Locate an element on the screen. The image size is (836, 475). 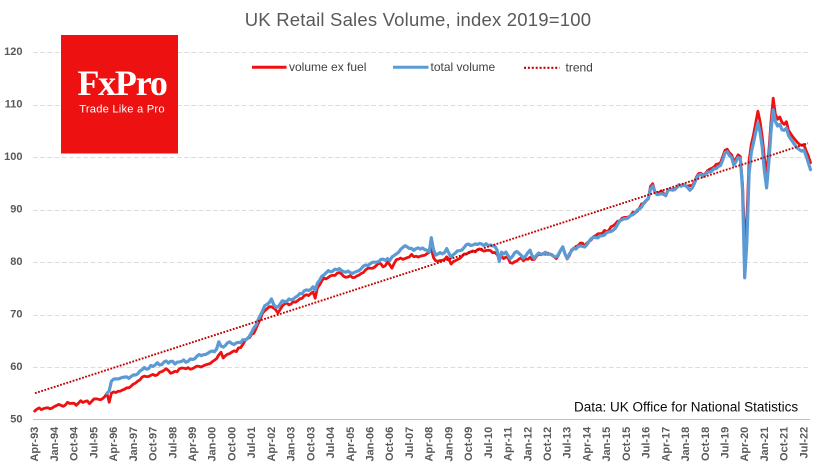
svg-text: Jul-19 is located at coordinates (726, 443).